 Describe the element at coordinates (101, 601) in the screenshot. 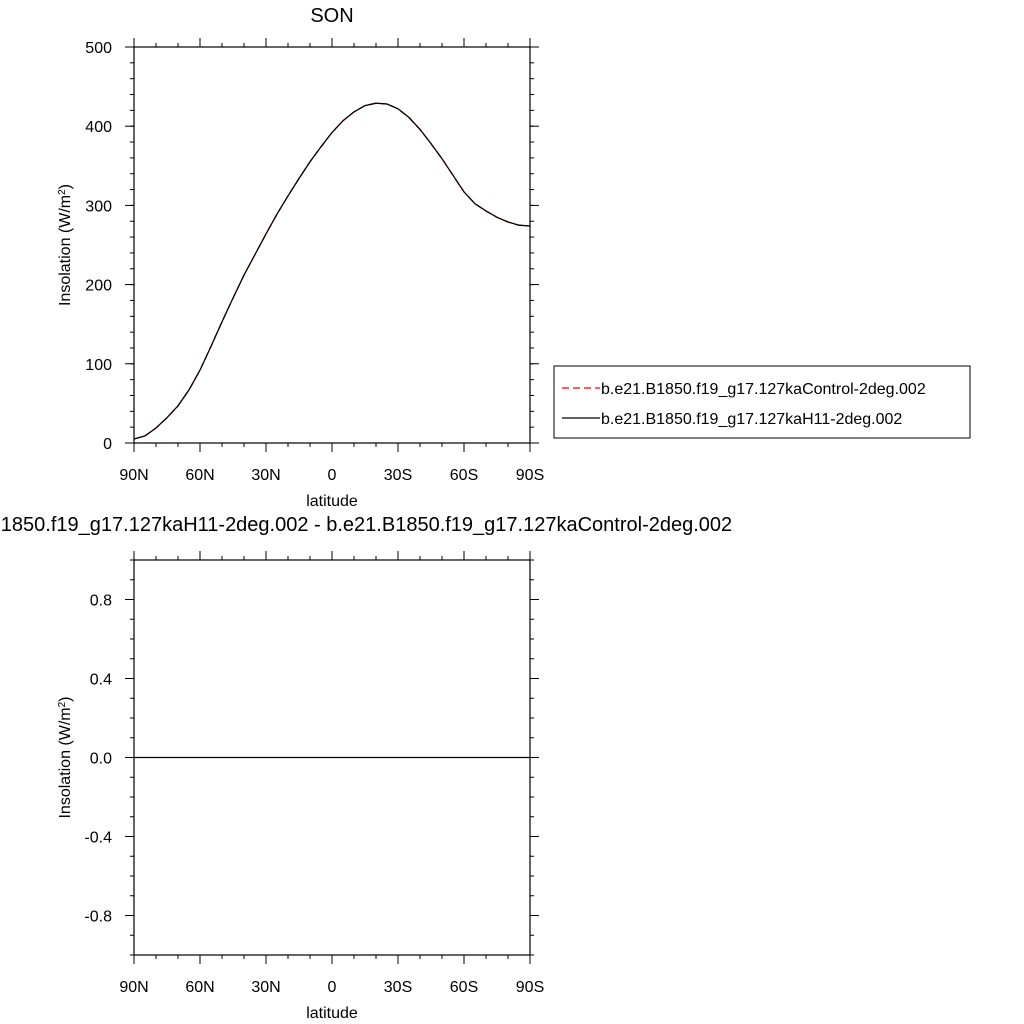

I see `y-tick-label: 0.8` at that location.